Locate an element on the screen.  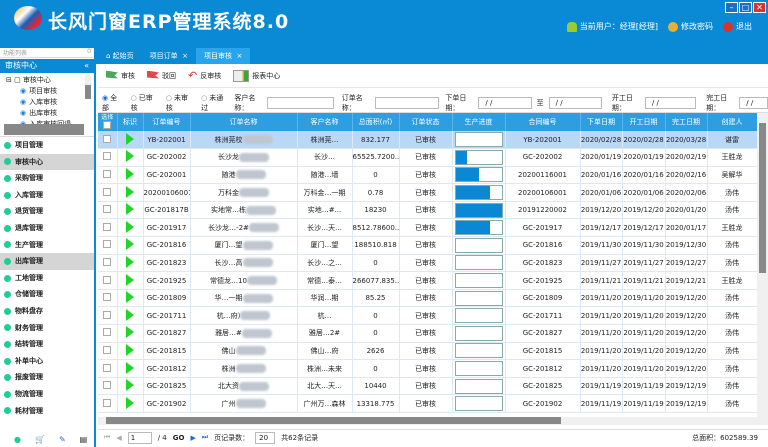
report-center-button: 报表中心 is located at coordinates (256, 75).